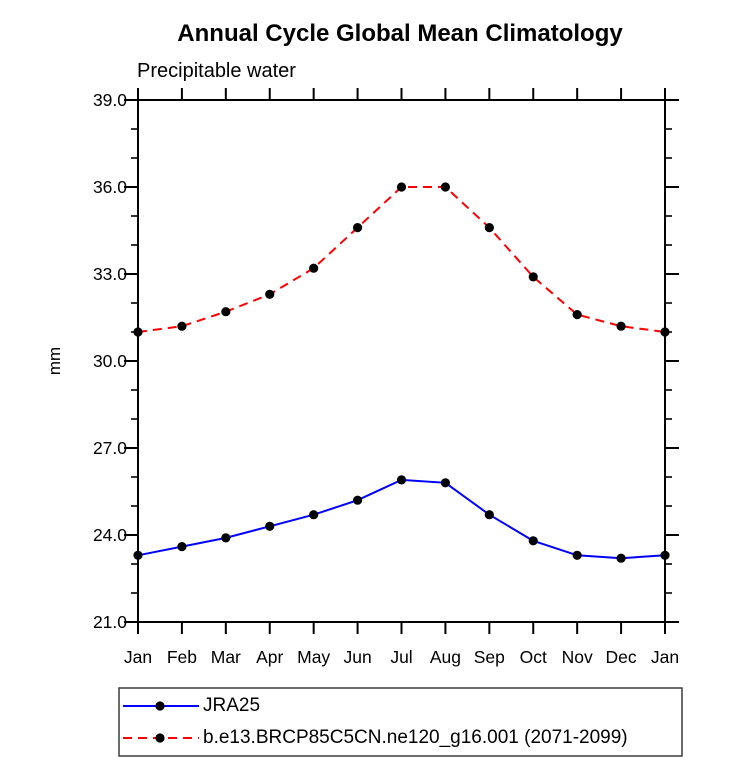 The width and height of the screenshot is (733, 762). What do you see at coordinates (313, 657) in the screenshot?
I see `x-tick-label: May` at bounding box center [313, 657].